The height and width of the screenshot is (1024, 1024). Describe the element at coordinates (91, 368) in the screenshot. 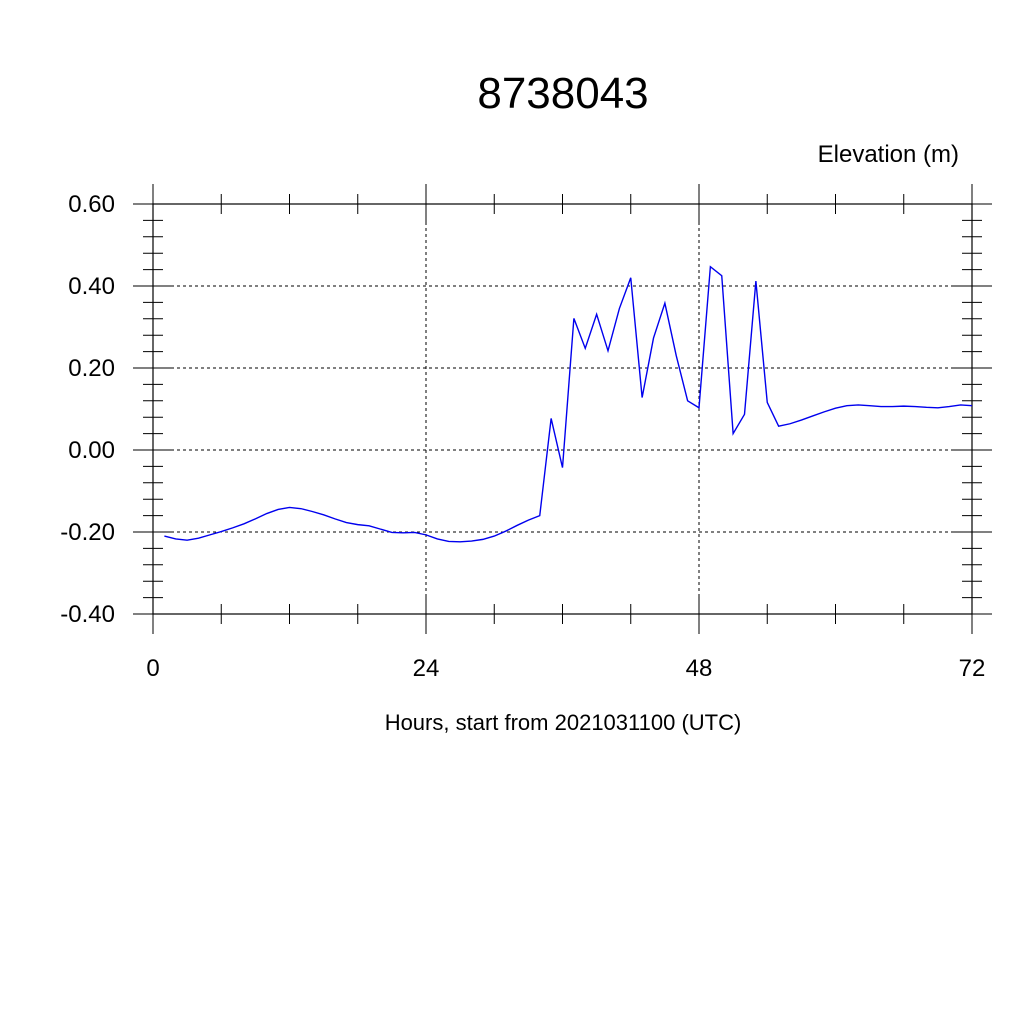

I see `y-tick-label: 0.20` at that location.